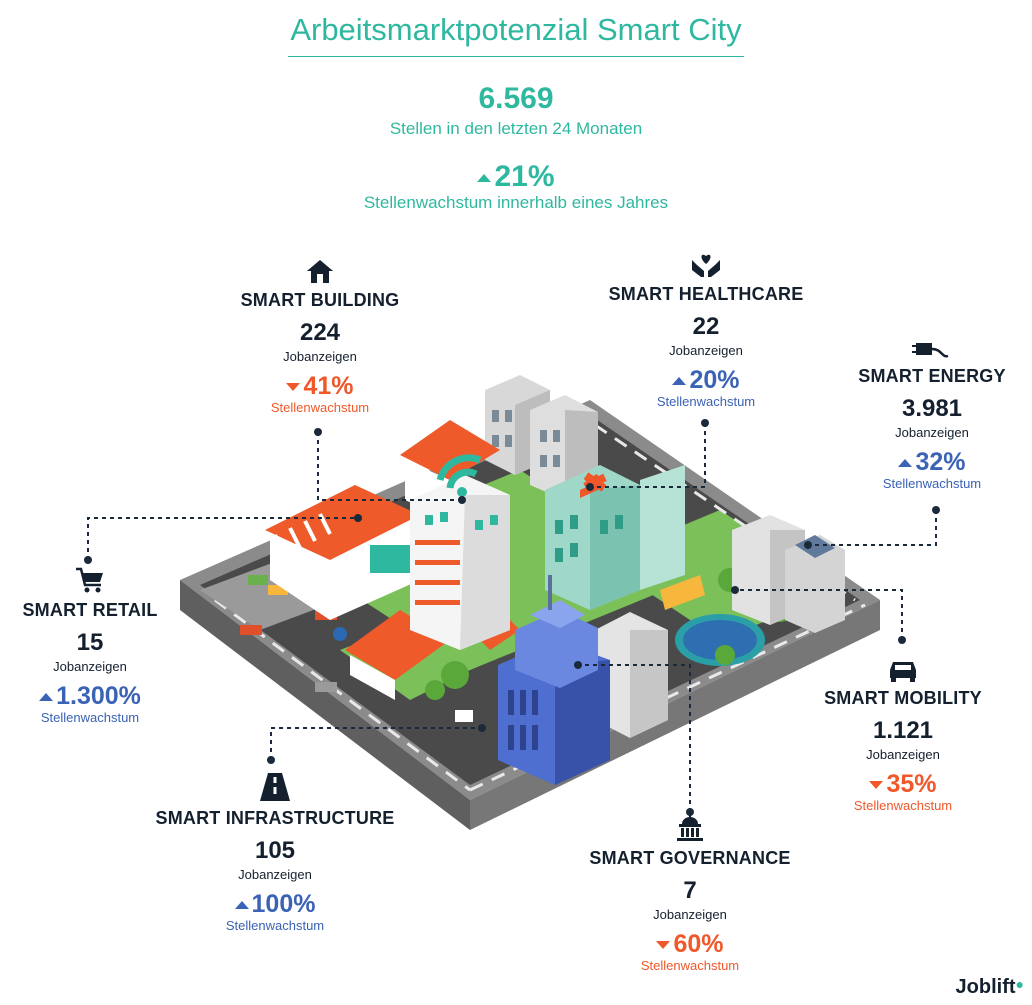  I want to click on category-name: SMART MOBILITY, so click(903, 698).